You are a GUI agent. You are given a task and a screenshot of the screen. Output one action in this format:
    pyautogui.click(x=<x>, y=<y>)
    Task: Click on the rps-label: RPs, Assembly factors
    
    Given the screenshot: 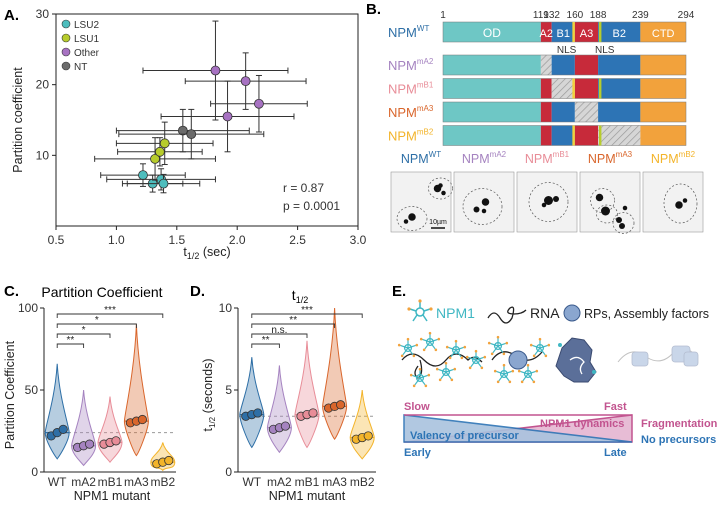 What is the action you would take?
    pyautogui.click(x=646, y=314)
    